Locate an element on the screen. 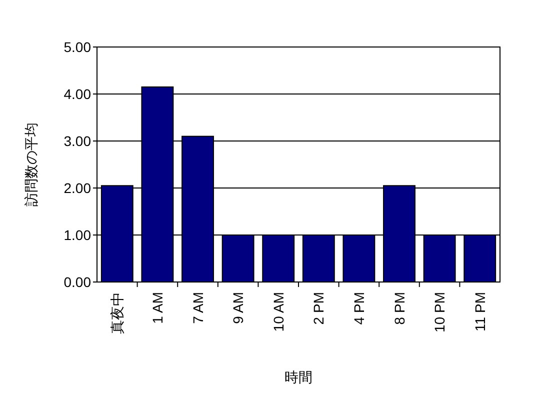  y-tick-label: 4.00 is located at coordinates (78, 94).